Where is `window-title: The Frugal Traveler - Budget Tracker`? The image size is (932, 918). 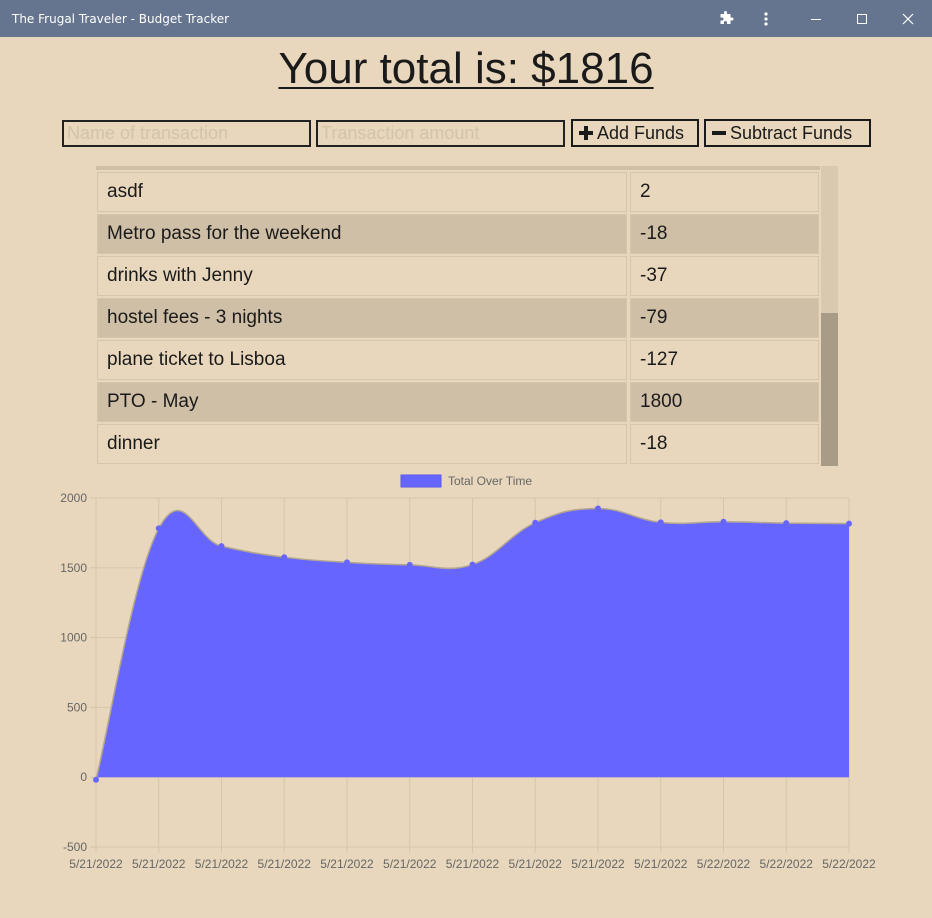
window-title: The Frugal Traveler - Budget Tracker is located at coordinates (121, 19).